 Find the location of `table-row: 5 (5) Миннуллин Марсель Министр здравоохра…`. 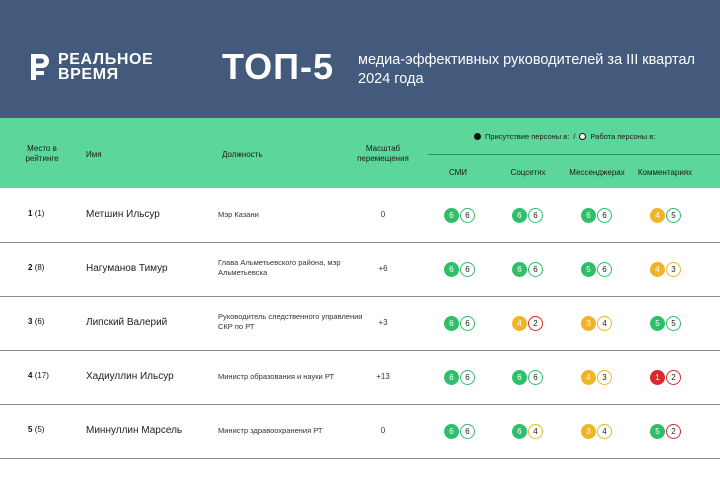

table-row: 5 (5) Миннуллин Марсель Министр здравоохра… is located at coordinates (360, 432).